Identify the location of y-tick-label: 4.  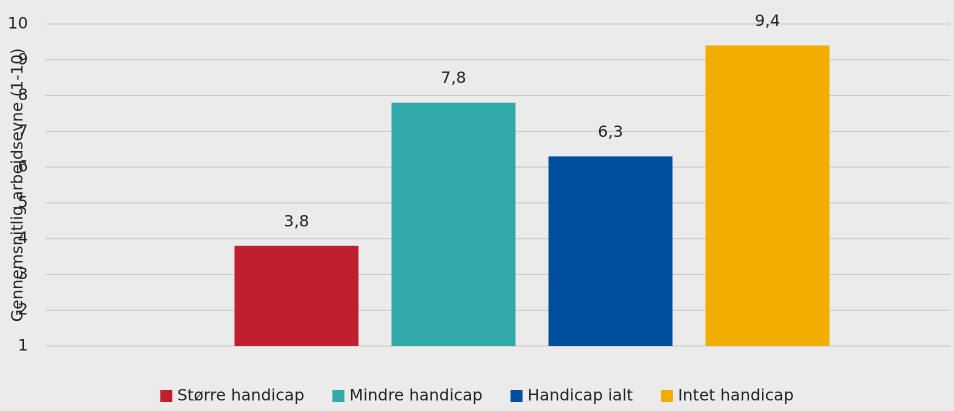
(23, 237).